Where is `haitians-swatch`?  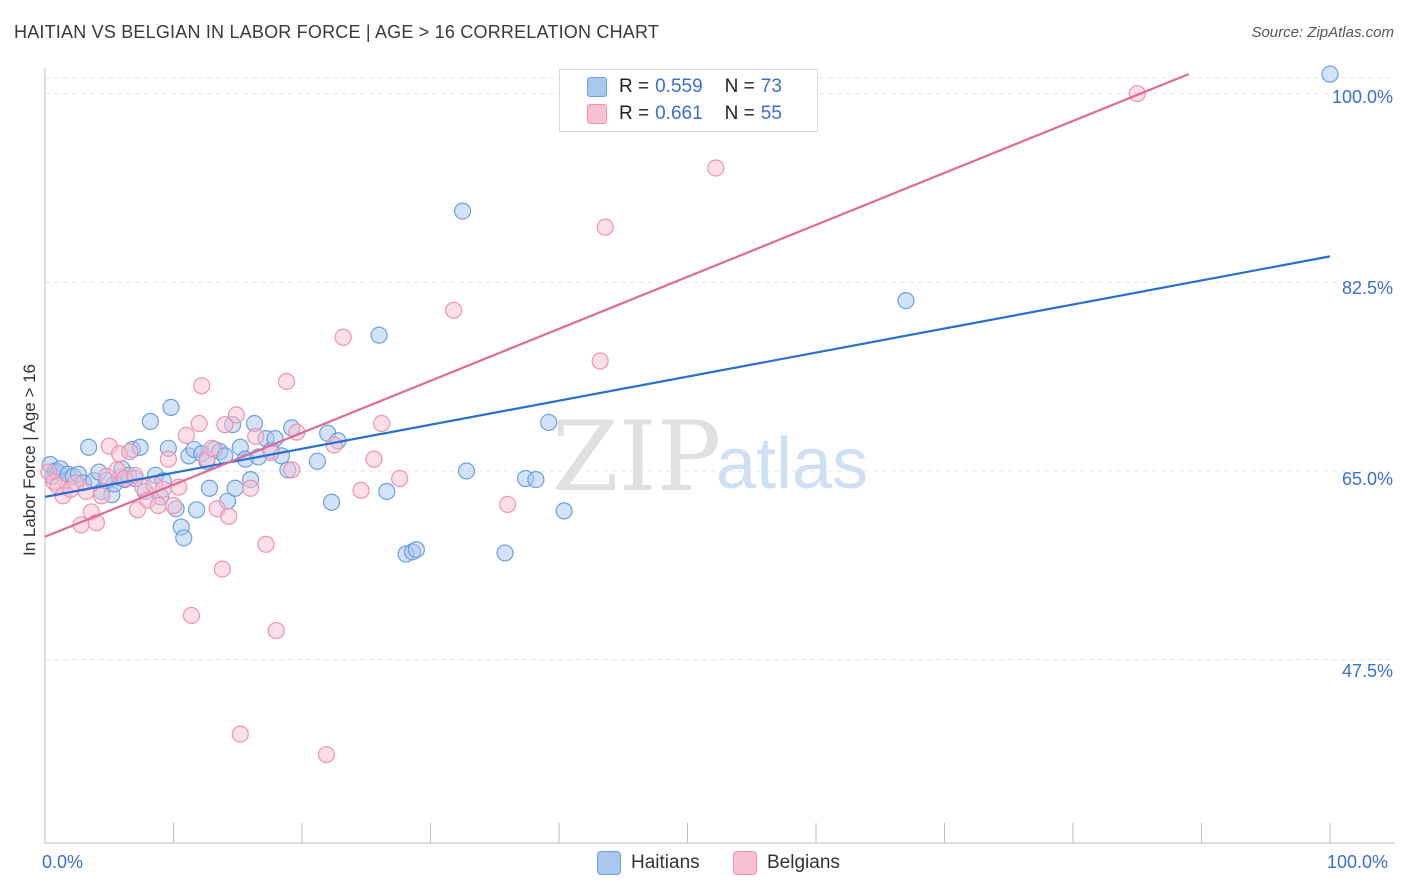 haitians-swatch is located at coordinates (597, 87).